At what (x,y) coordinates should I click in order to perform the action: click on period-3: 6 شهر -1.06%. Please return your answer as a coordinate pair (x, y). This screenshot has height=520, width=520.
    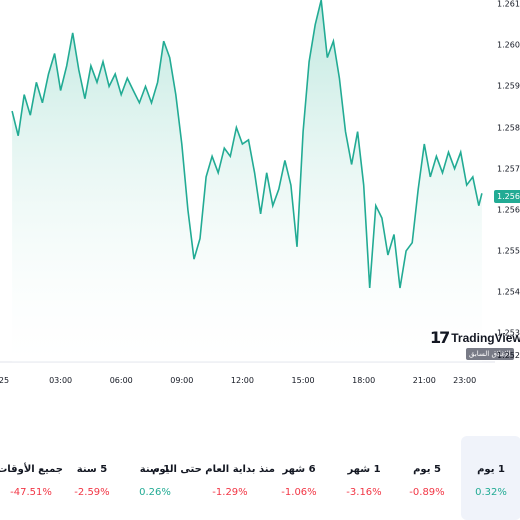
    Looking at the image, I should click on (299, 478).